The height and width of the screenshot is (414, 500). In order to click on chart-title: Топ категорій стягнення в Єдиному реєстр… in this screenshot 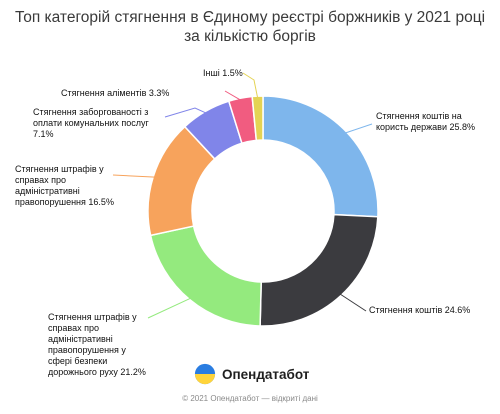, I will do `click(250, 27)`.